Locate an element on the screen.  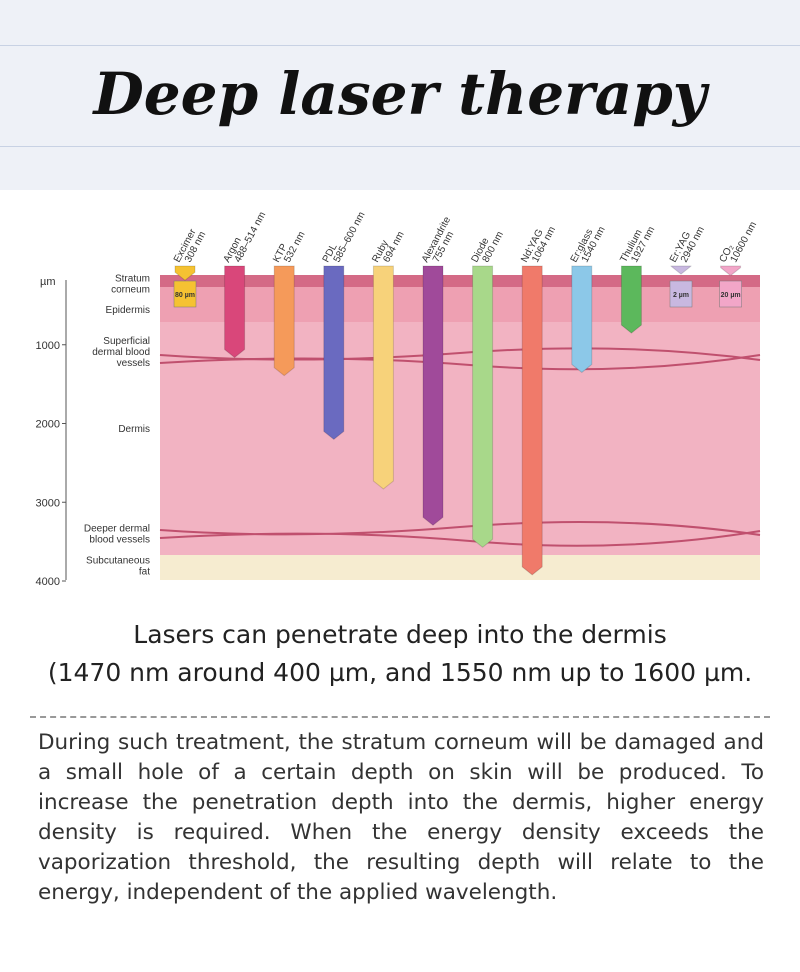
epidermis is located at coordinates (460, 304).